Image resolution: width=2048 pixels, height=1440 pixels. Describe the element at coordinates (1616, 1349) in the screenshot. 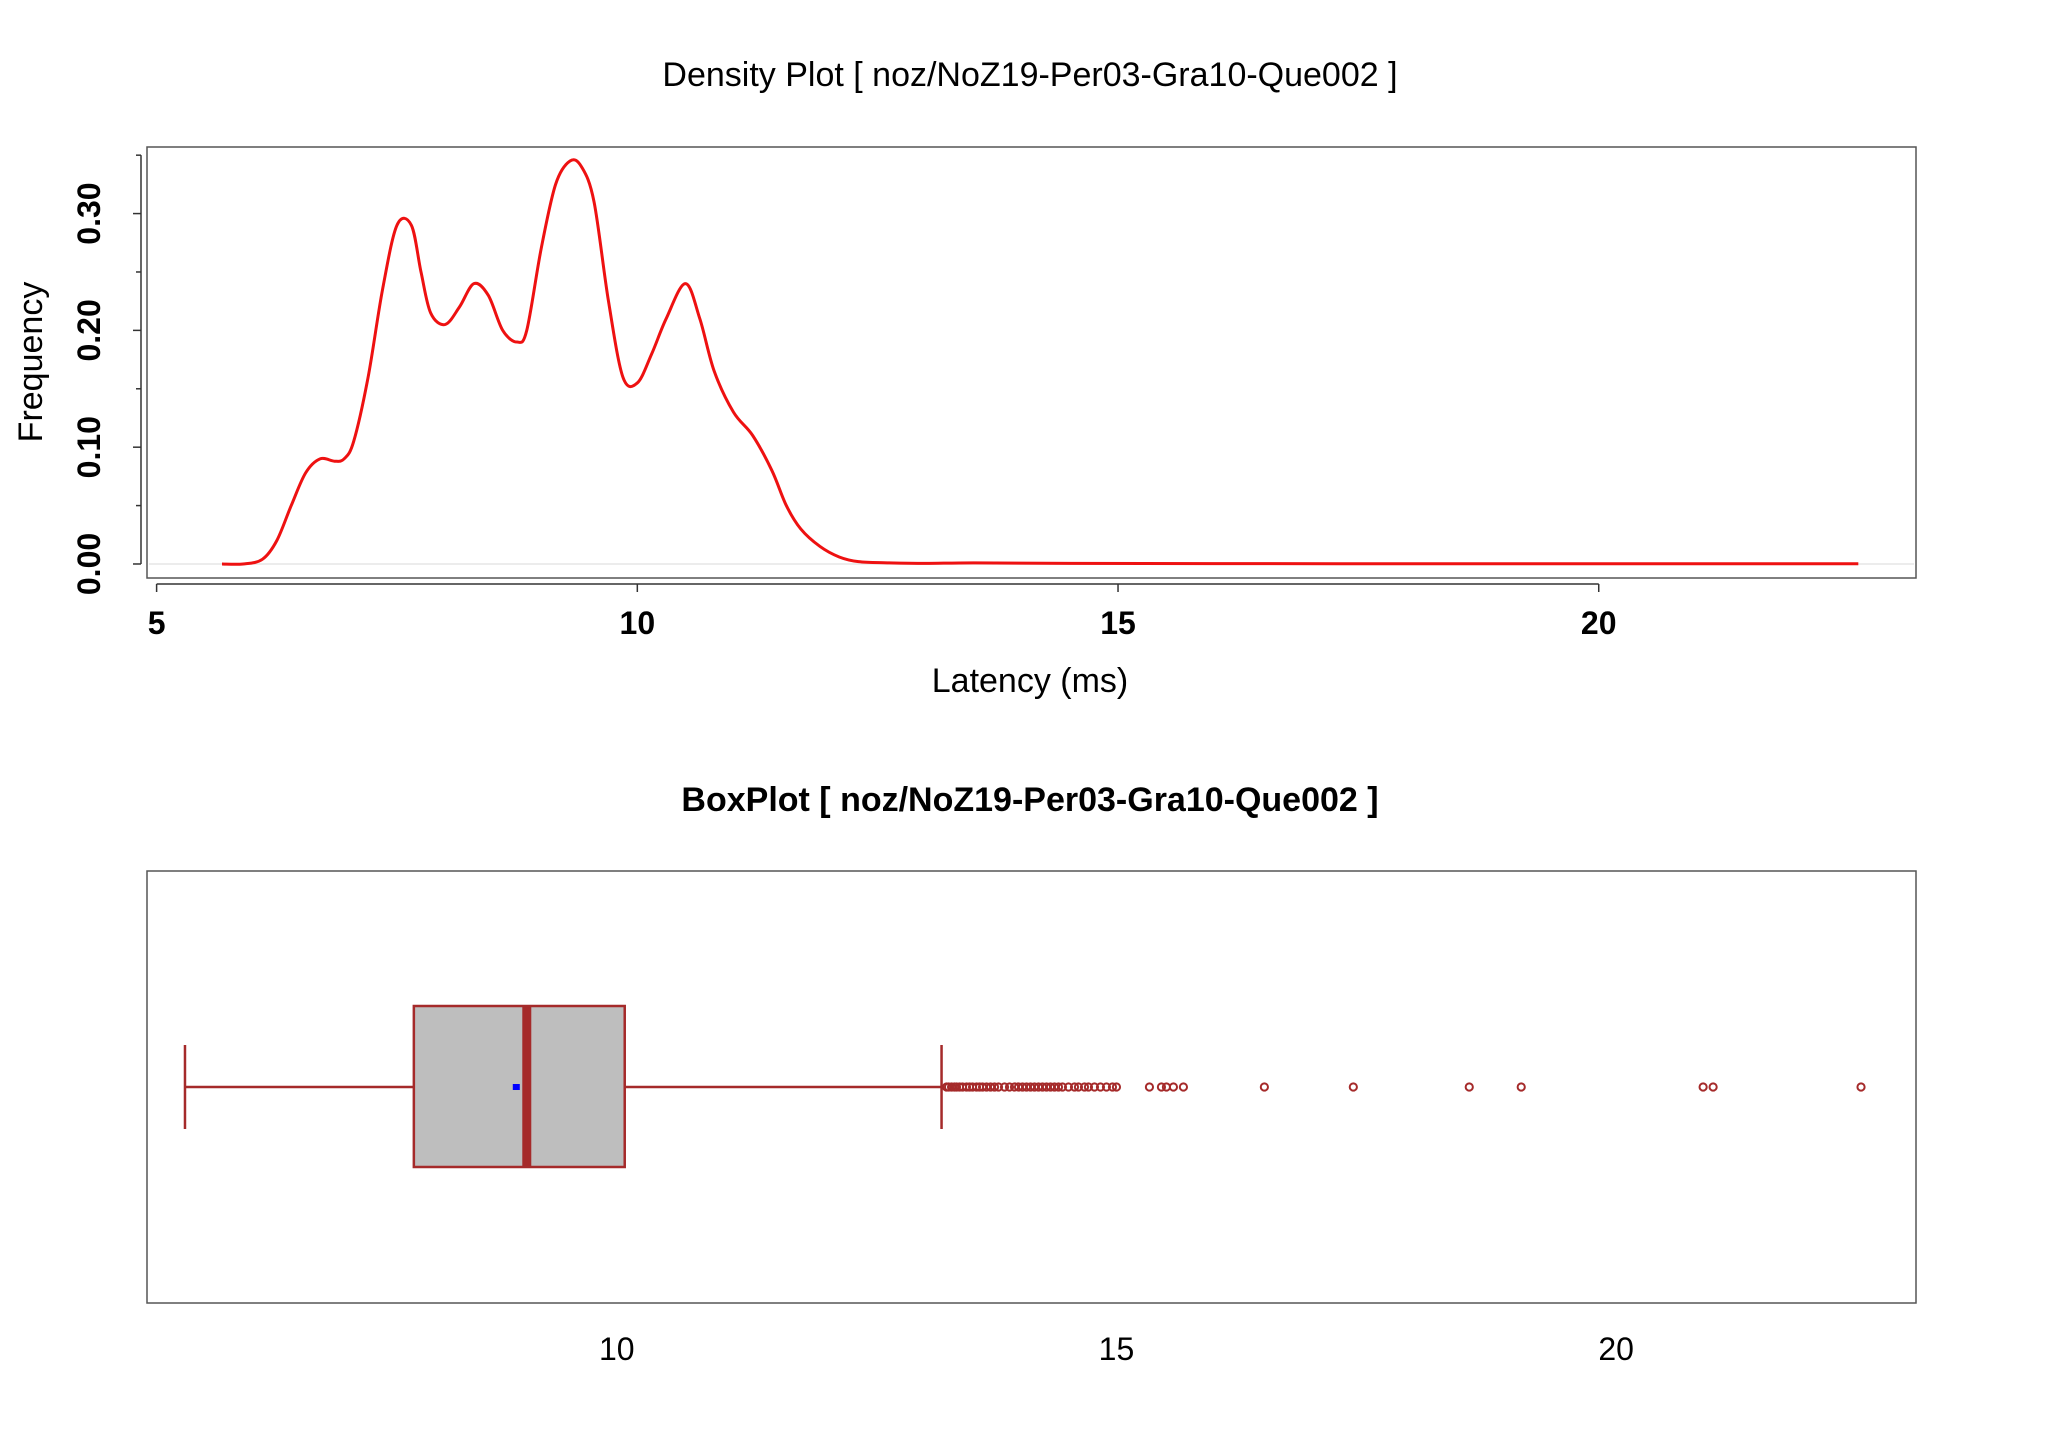

I see `boxplot-x-tick-label: 20` at that location.